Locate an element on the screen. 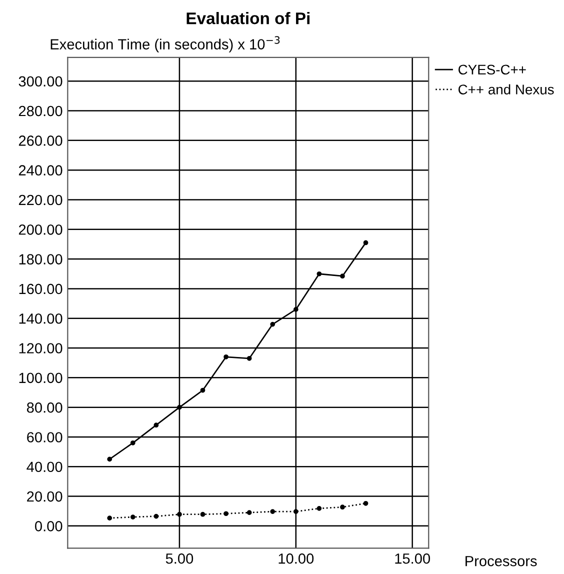  x-tick-label: 10.00 is located at coordinates (296, 558).